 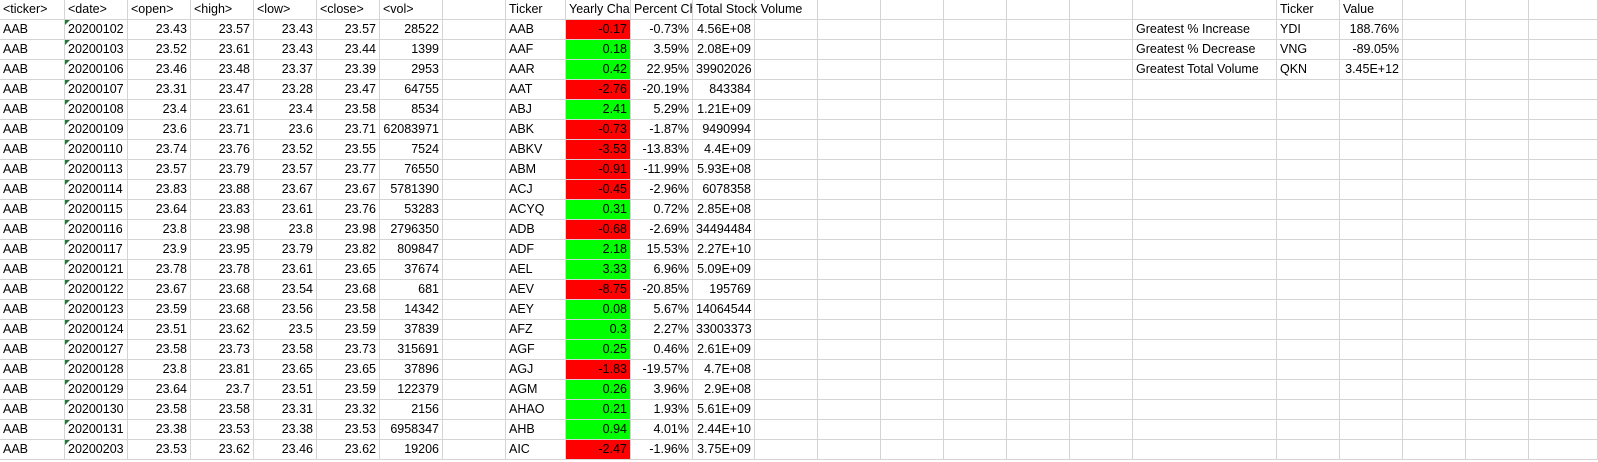 What do you see at coordinates (662, 70) in the screenshot?
I see `cell-percent-change: 22.95%` at bounding box center [662, 70].